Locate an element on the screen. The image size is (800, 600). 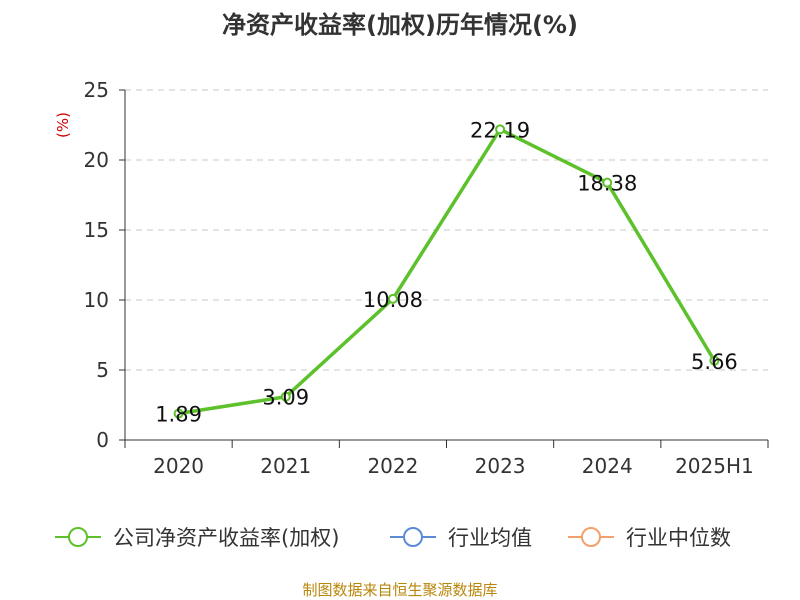
data-label: 10.08 is located at coordinates (393, 300).